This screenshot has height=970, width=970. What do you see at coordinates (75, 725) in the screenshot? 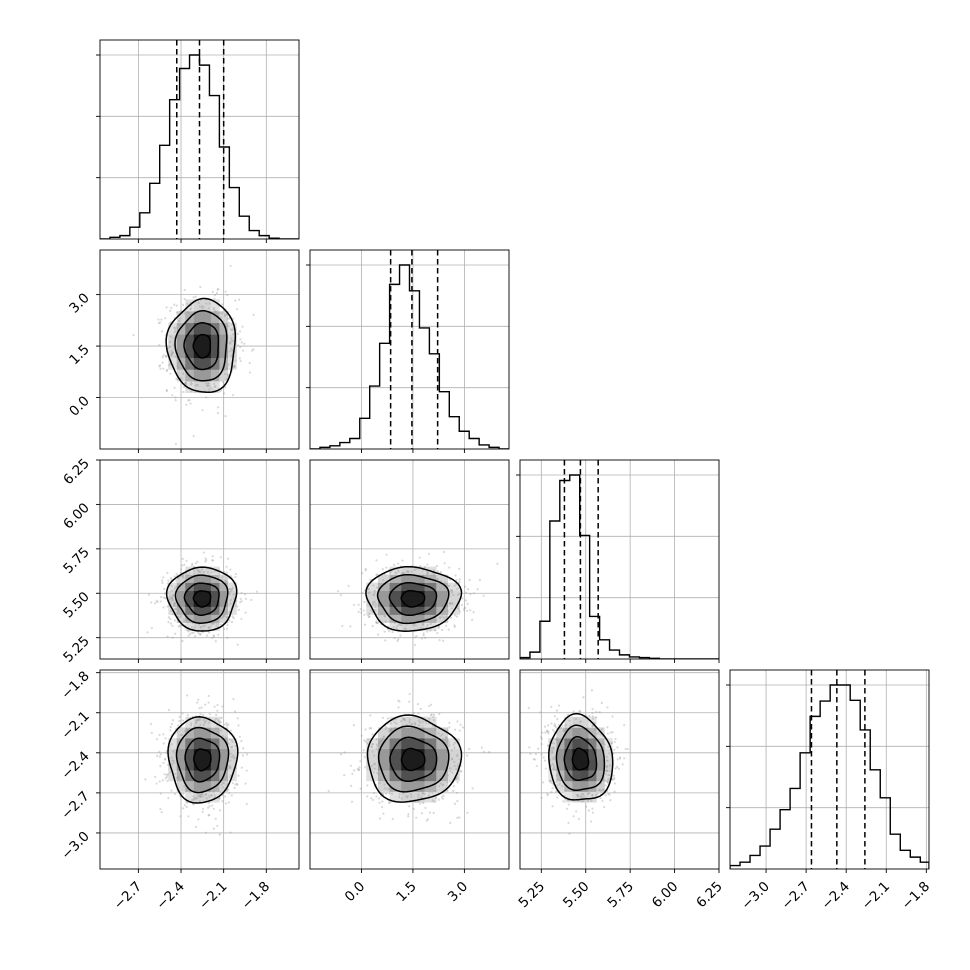
I see `y-tick-label: −2.1` at bounding box center [75, 725].